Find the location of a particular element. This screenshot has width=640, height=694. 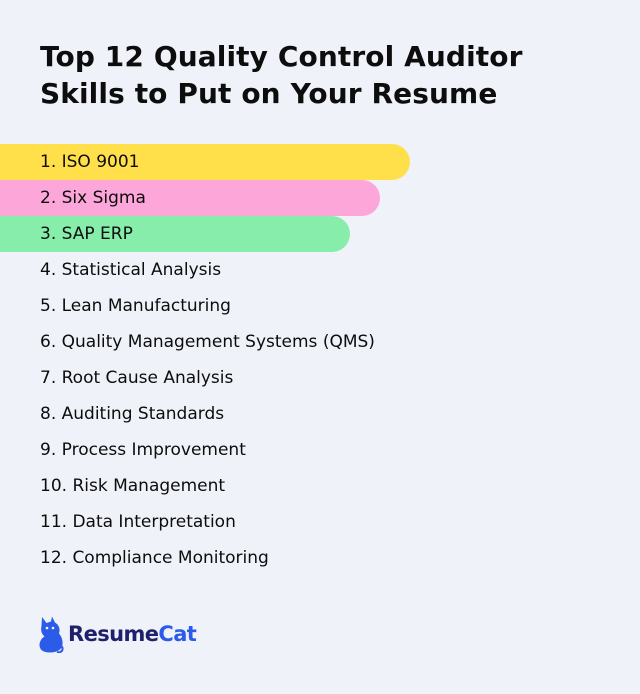

skill-label: 6. Quality Management Systems (QMS) is located at coordinates (207, 342).